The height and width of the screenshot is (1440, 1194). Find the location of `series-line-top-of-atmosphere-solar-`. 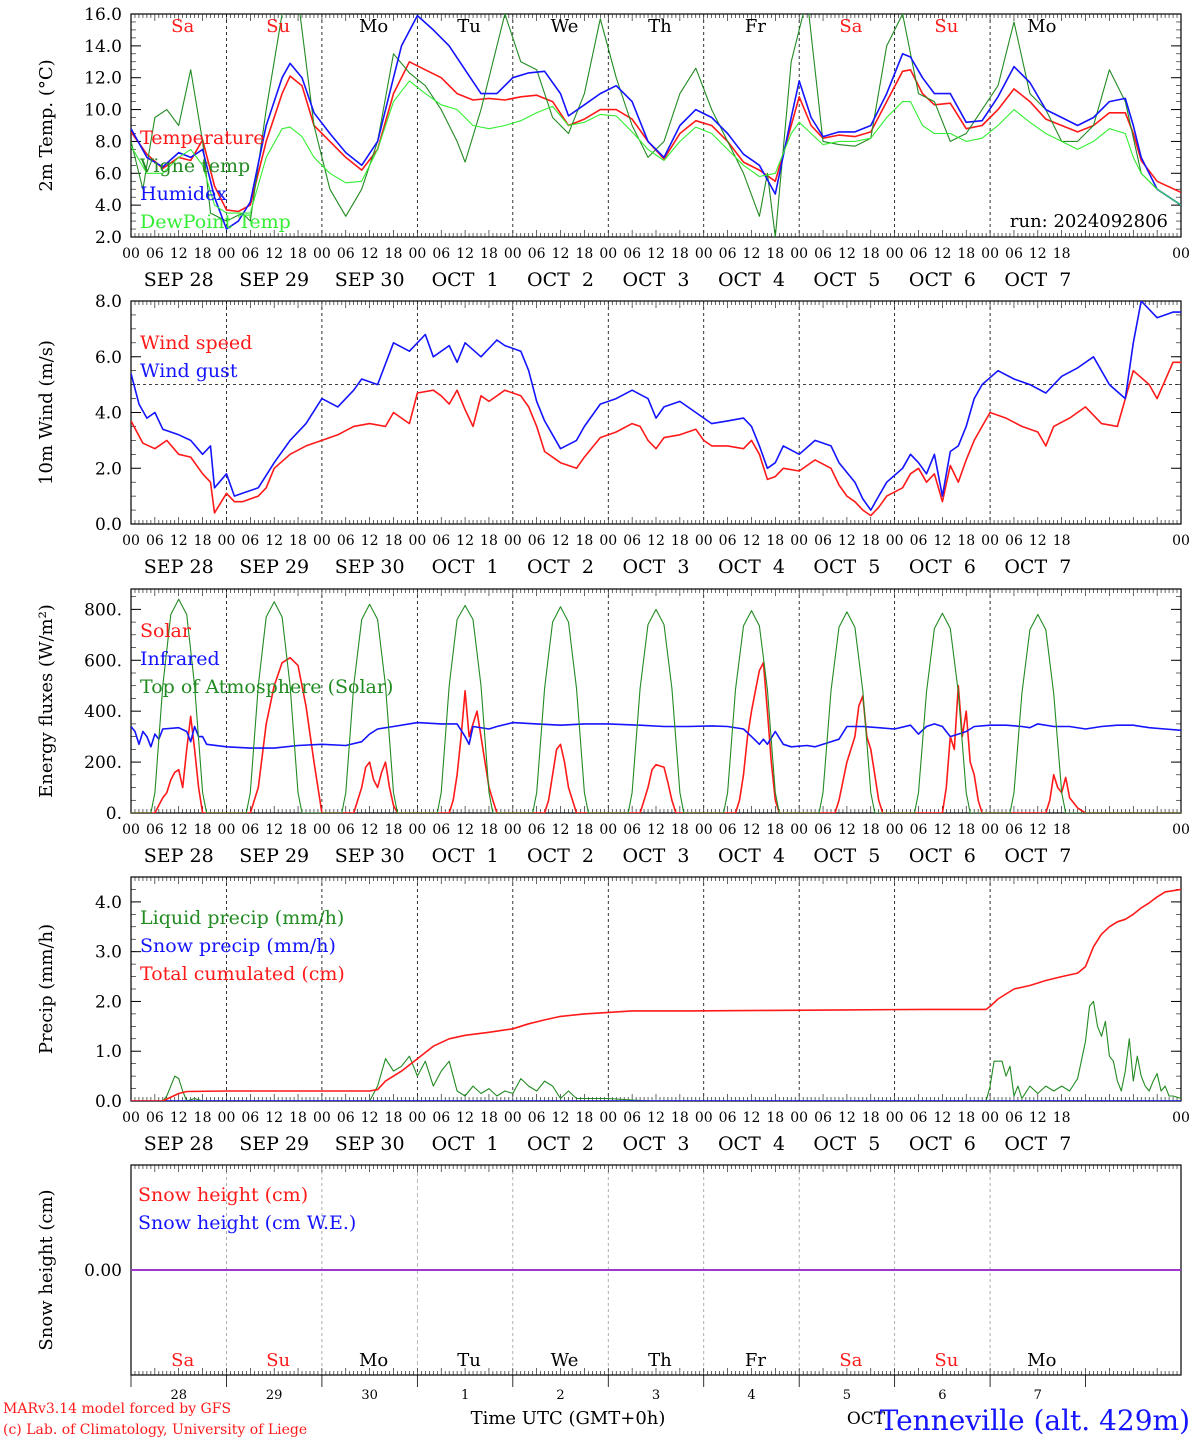

series-line-top-of-atmosphere-solar- is located at coordinates (656, 705).